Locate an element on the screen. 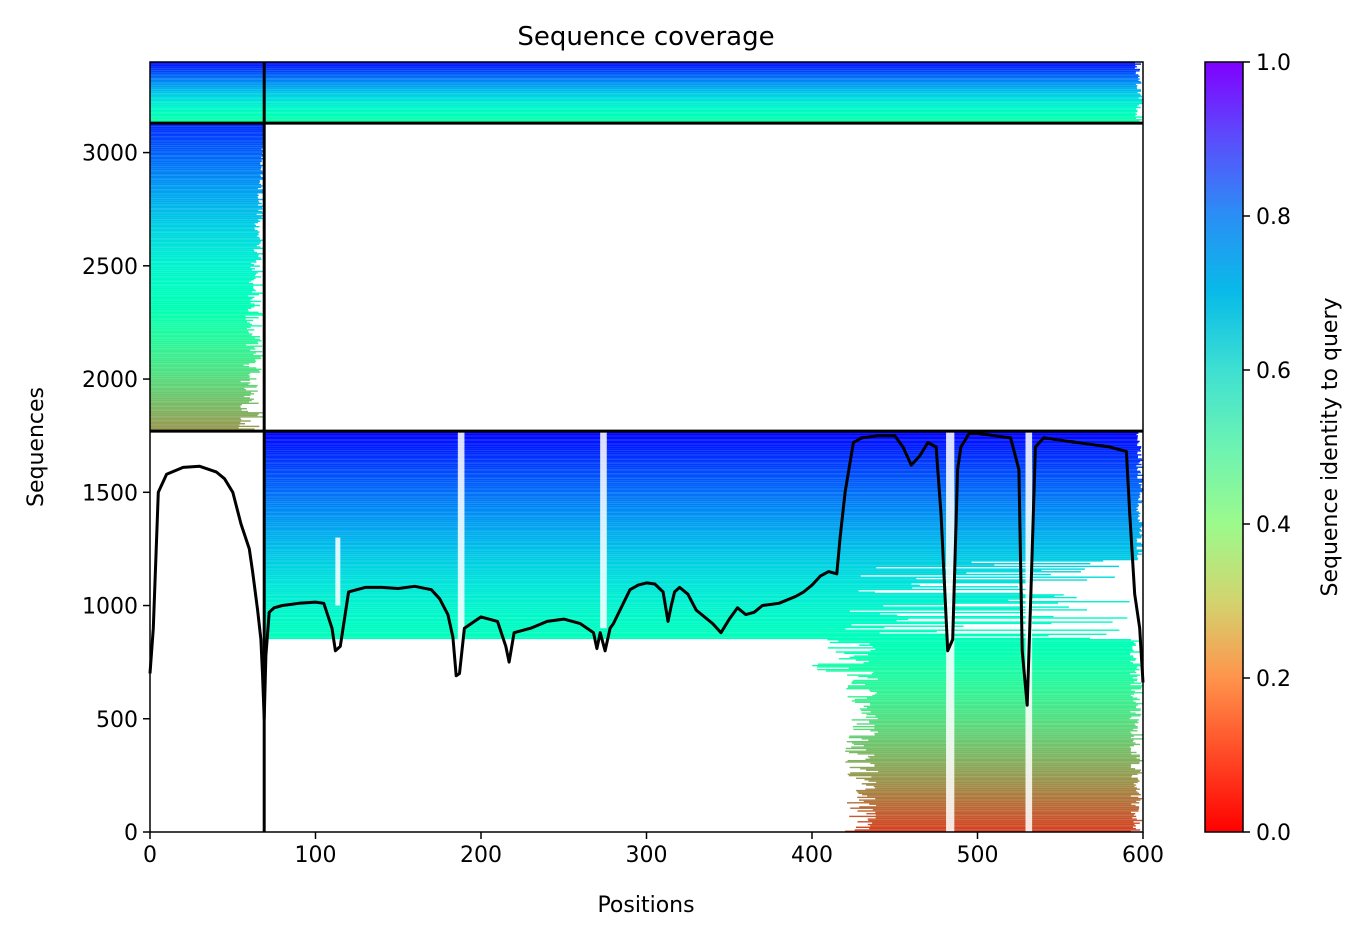 This screenshot has height=939, width=1364. y-axis-ticks: 0 500 1000 1500 2000 2500 3000 is located at coordinates (116, 494).